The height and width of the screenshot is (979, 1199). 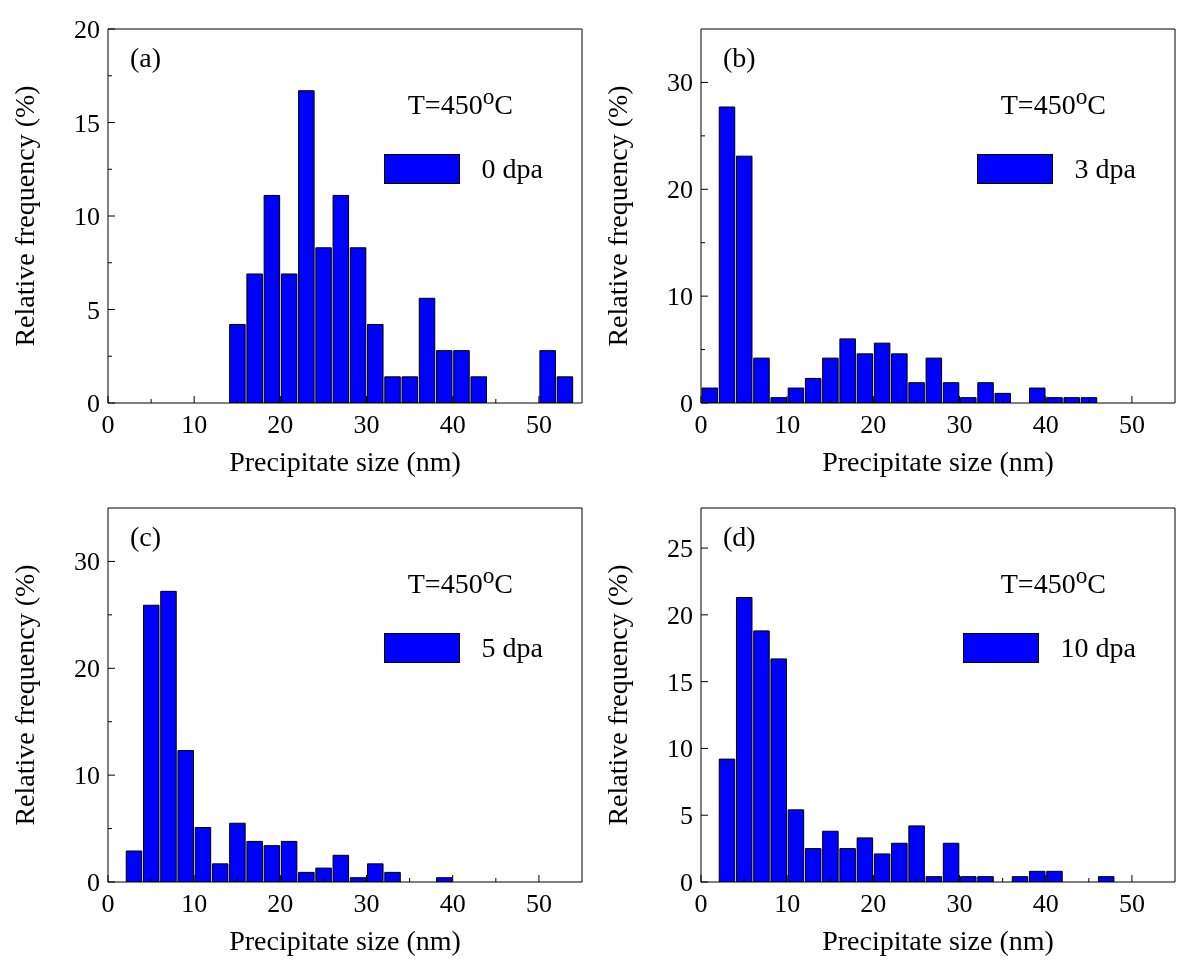 I want to click on legend-label: 5 dpa, so click(x=512, y=648).